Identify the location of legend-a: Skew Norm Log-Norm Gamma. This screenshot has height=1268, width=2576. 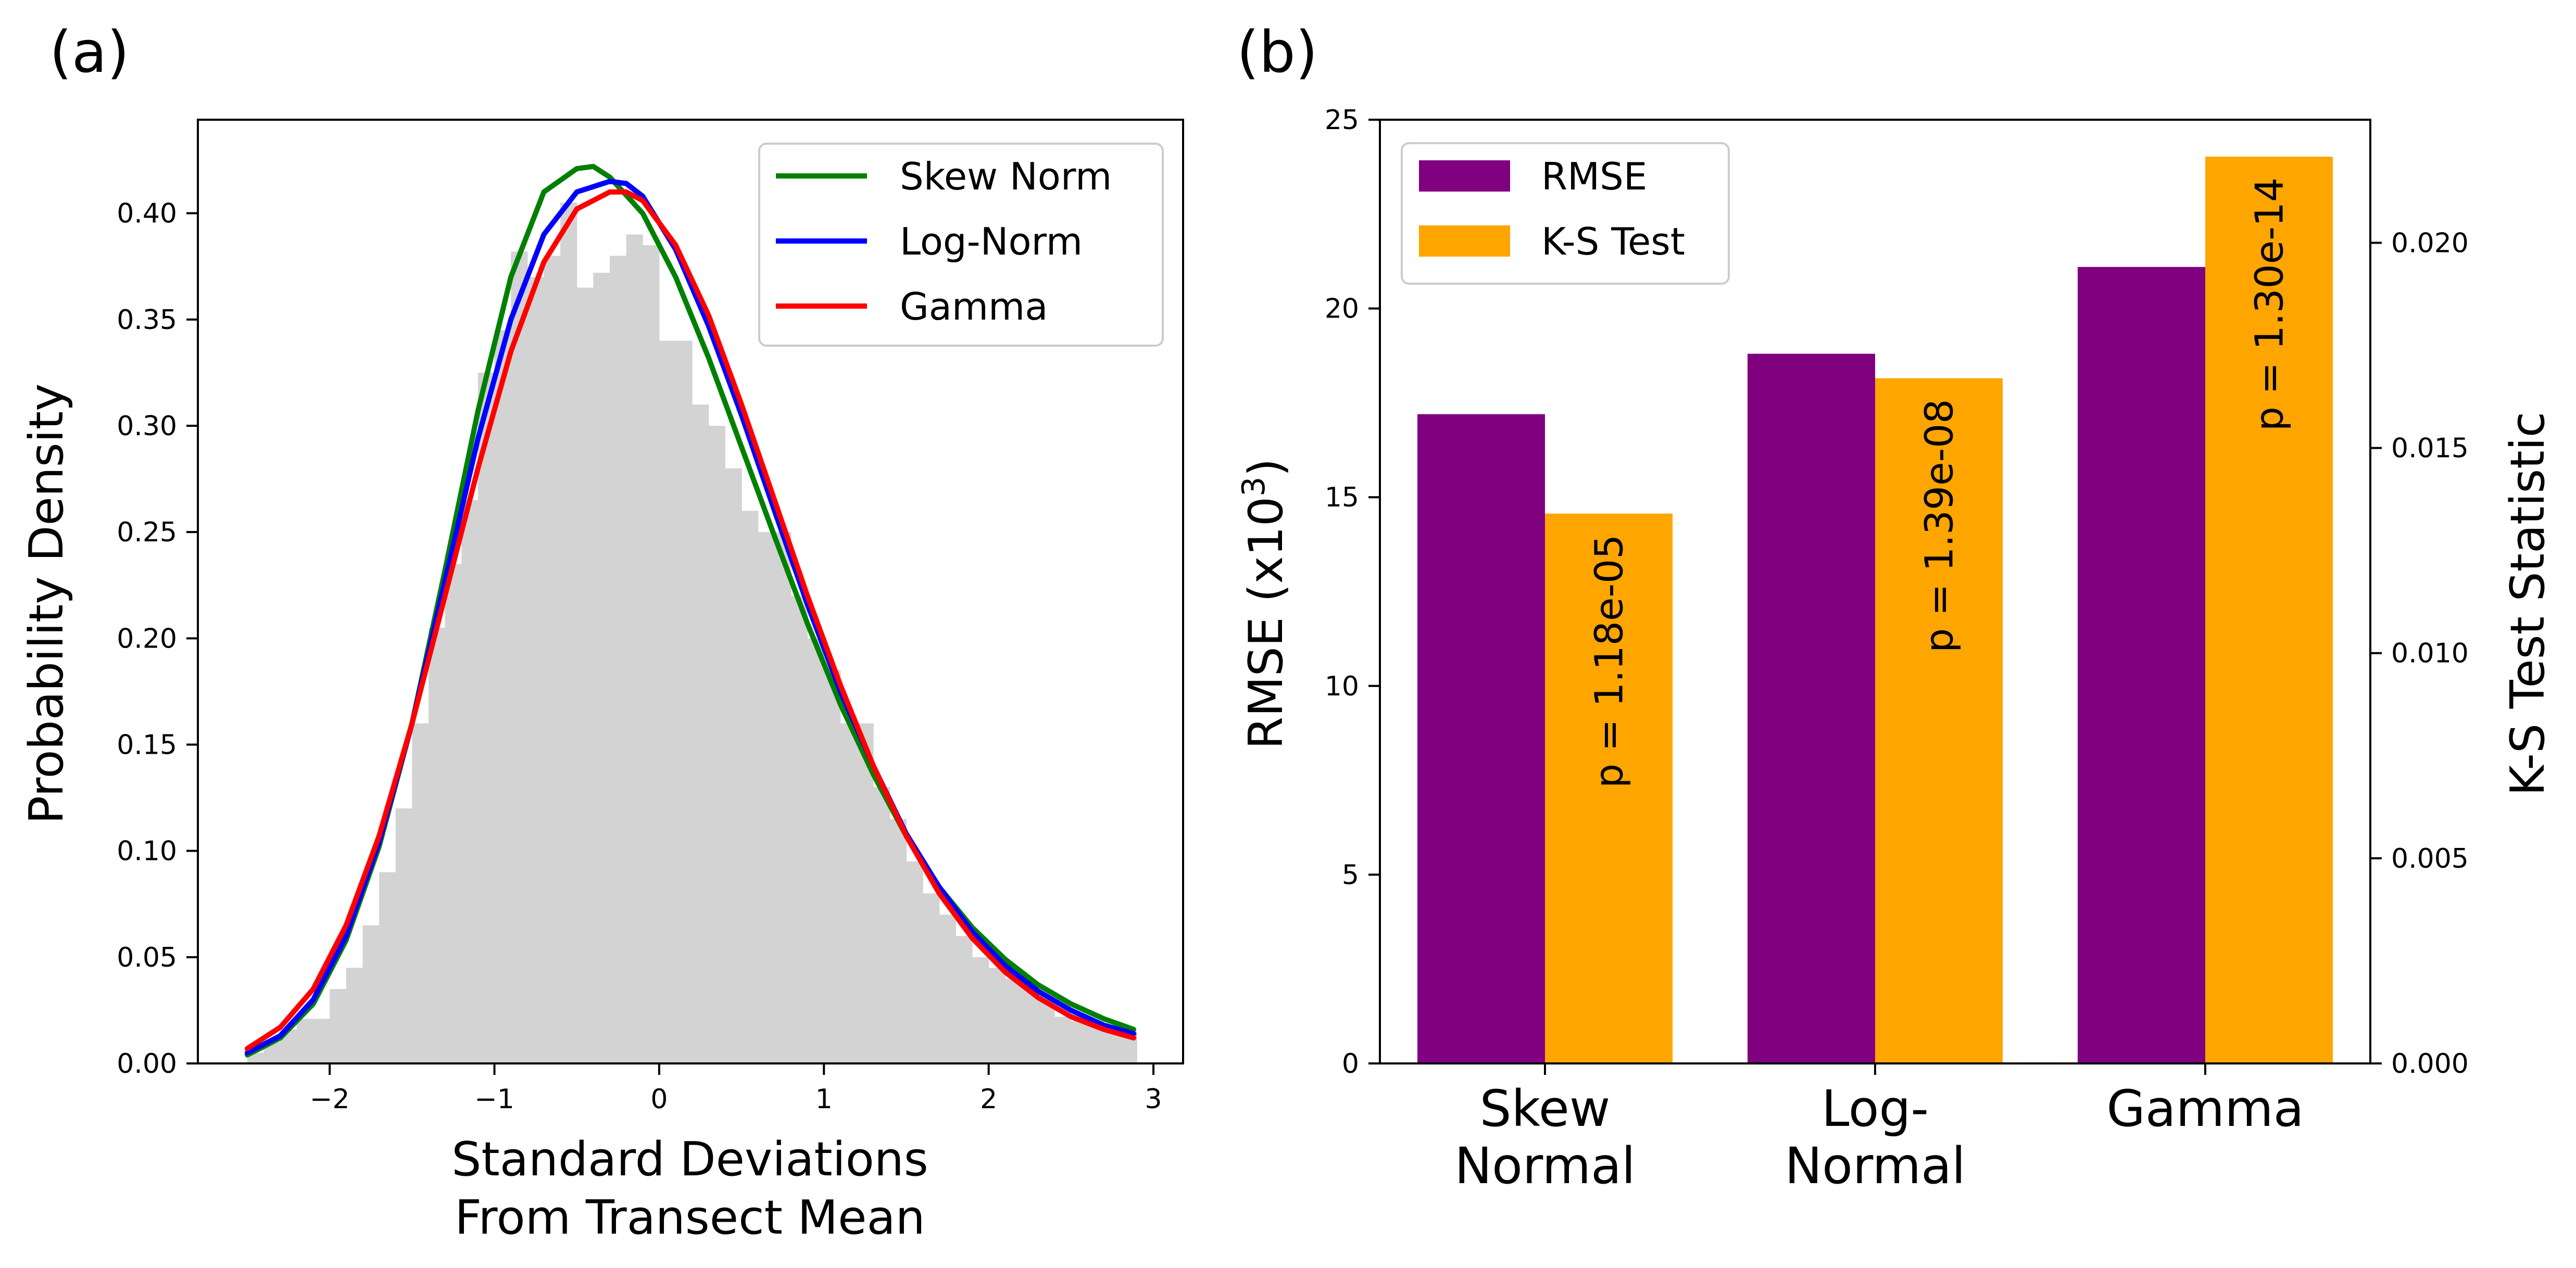
(961, 245).